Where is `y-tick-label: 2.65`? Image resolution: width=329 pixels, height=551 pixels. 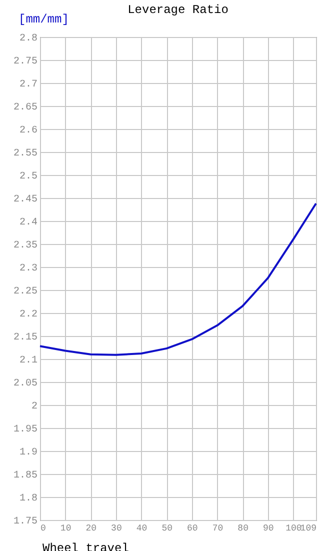
y-tick-label: 2.65 is located at coordinates (25, 108).